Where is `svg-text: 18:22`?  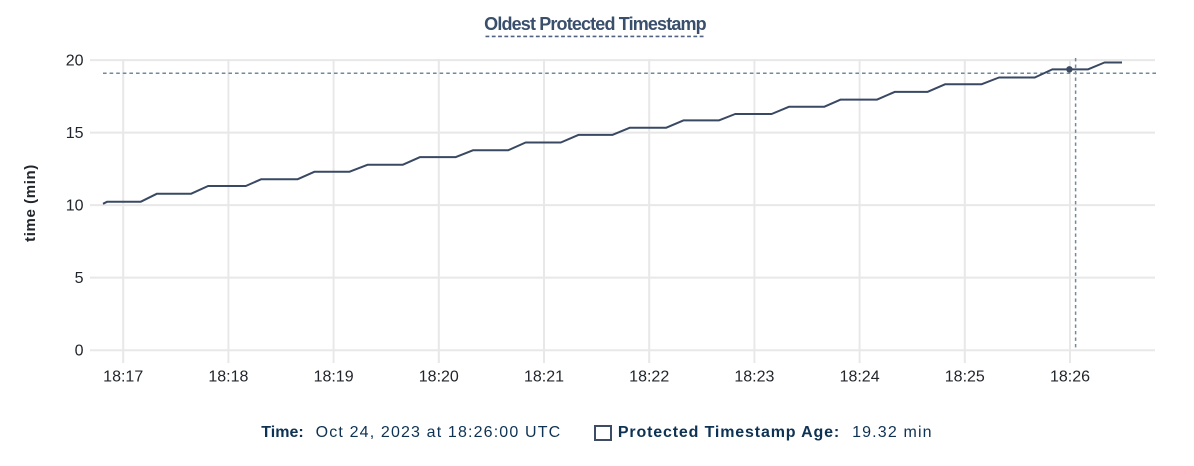 svg-text: 18:22 is located at coordinates (649, 376).